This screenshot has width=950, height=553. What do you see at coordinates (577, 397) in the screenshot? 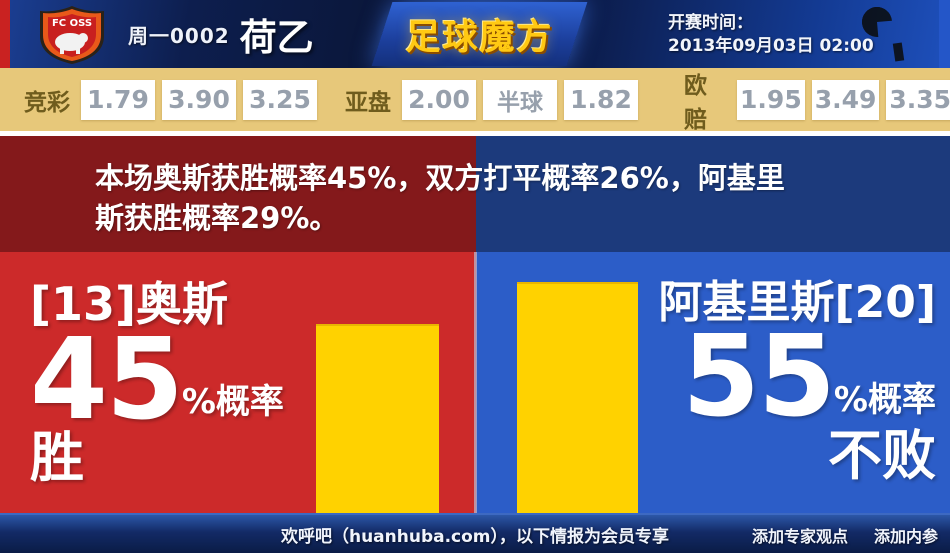
I see `away-probability-bar` at bounding box center [577, 397].